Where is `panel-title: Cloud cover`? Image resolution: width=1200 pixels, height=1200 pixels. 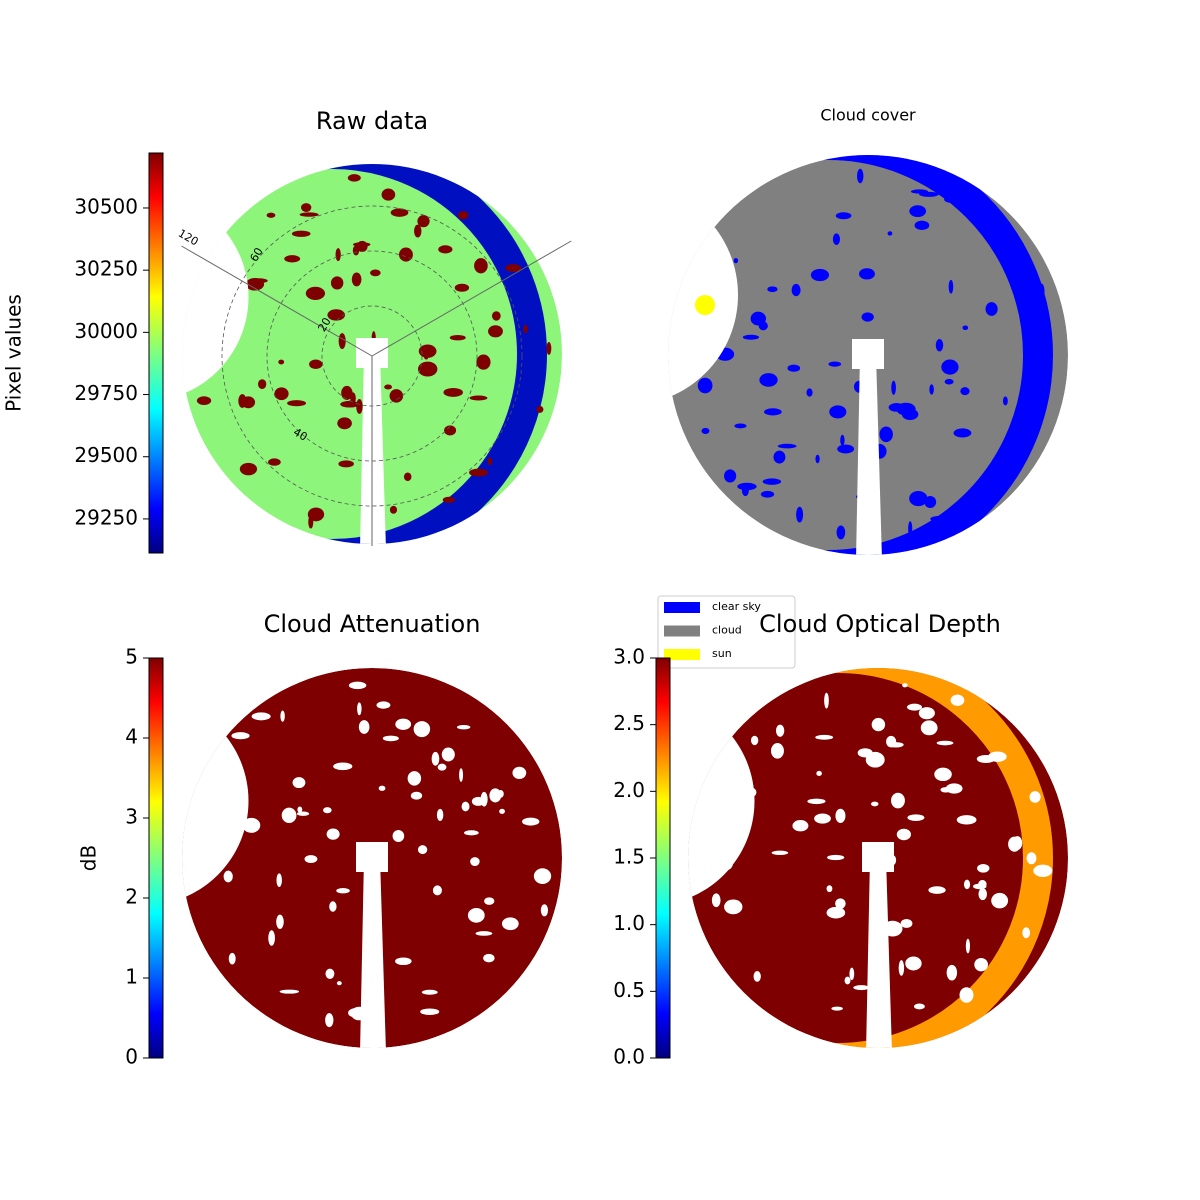 panel-title: Cloud cover is located at coordinates (868, 115).